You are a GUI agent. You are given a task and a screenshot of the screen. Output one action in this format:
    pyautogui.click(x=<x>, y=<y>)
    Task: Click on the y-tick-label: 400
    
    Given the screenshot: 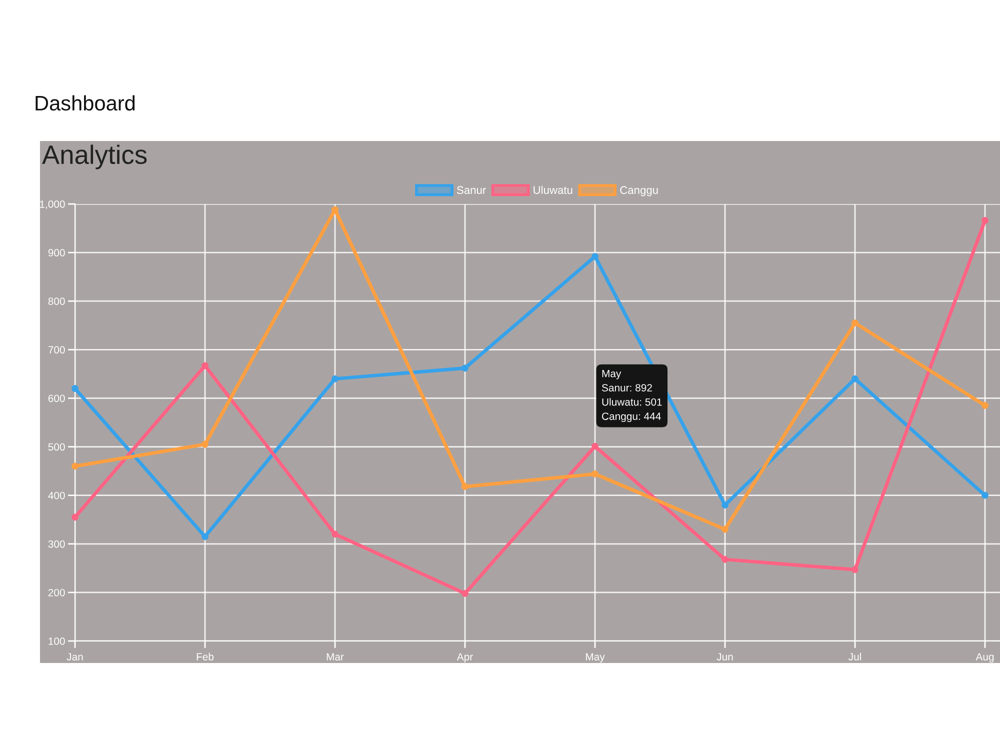 What is the action you would take?
    pyautogui.click(x=56, y=496)
    